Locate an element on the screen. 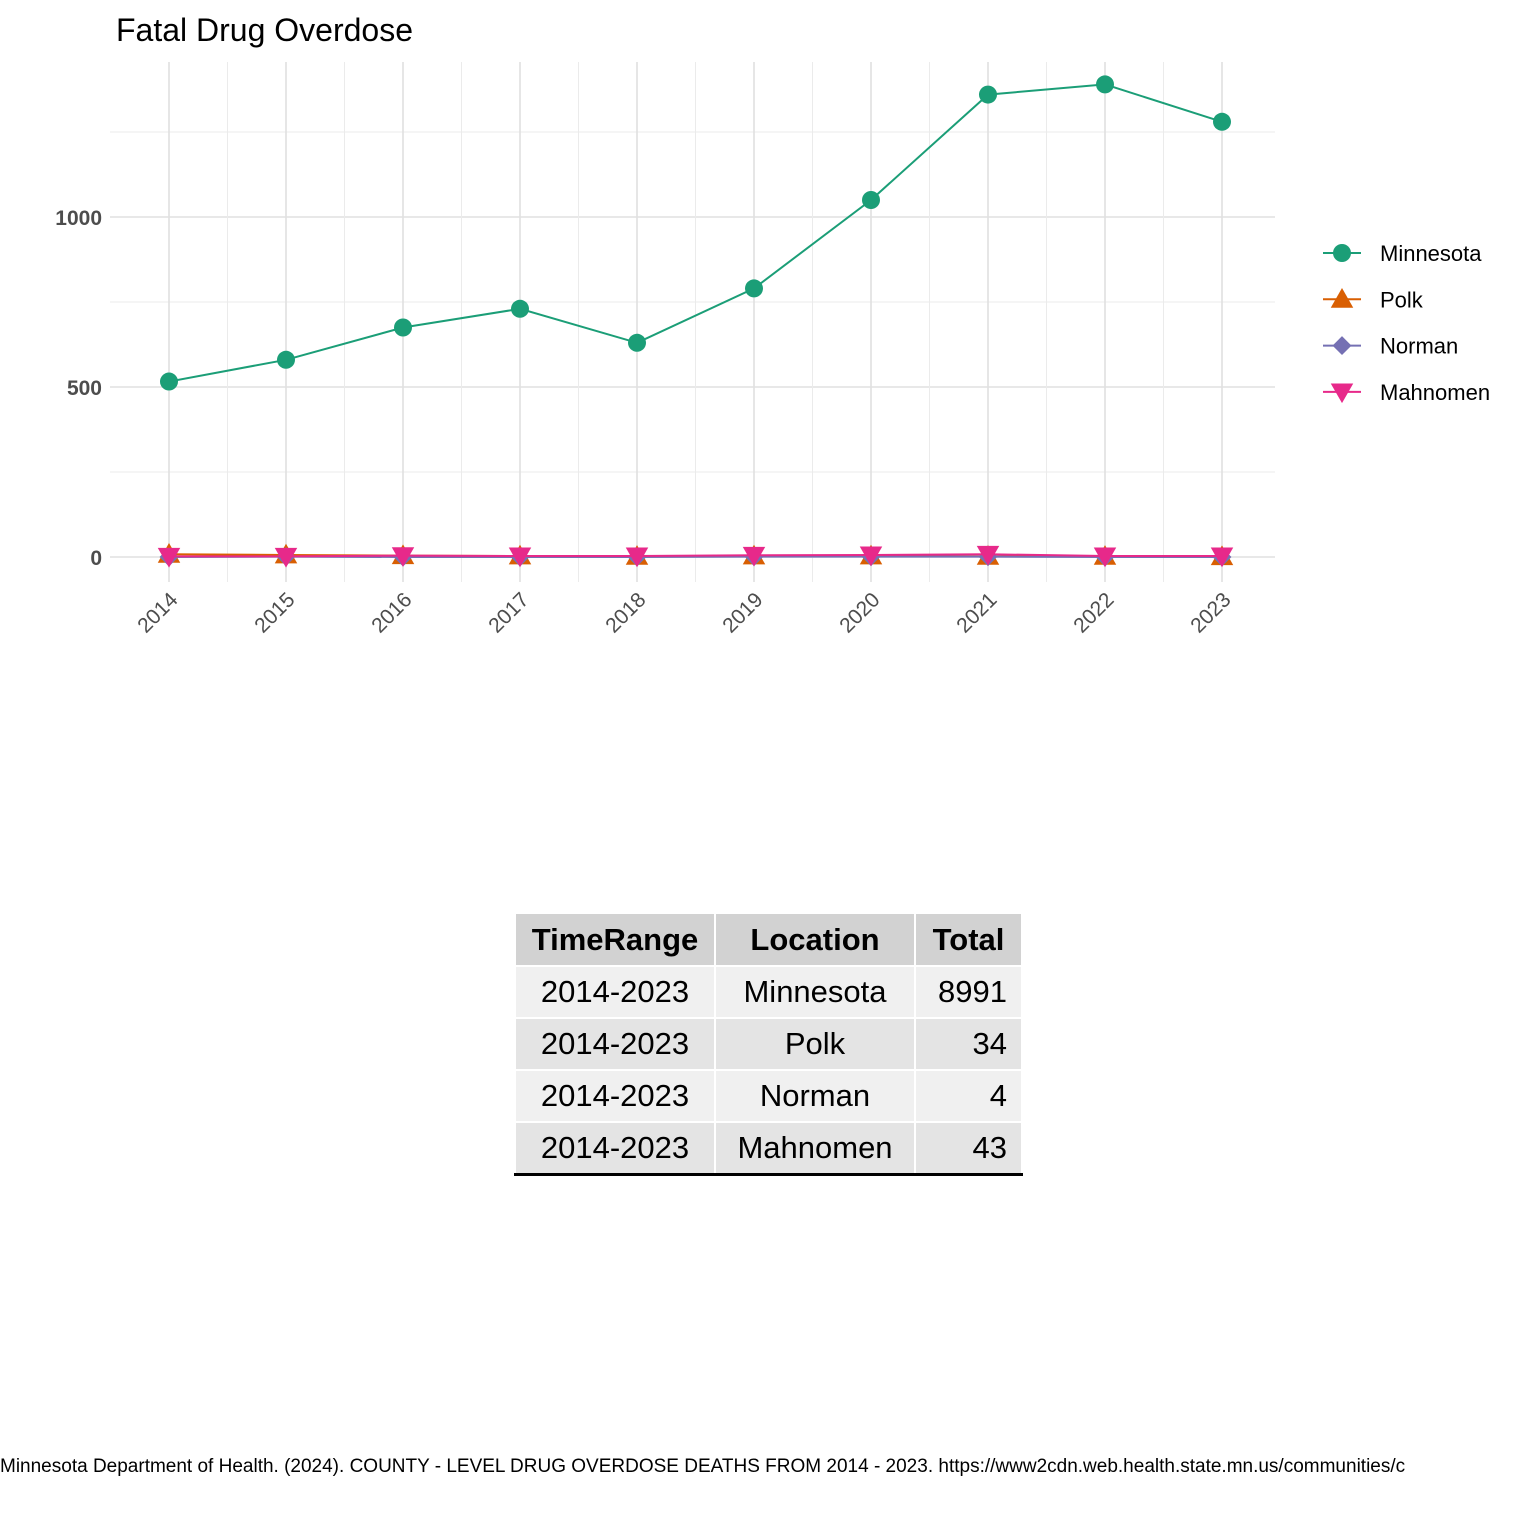  y-tick-label: 0 is located at coordinates (96, 558).